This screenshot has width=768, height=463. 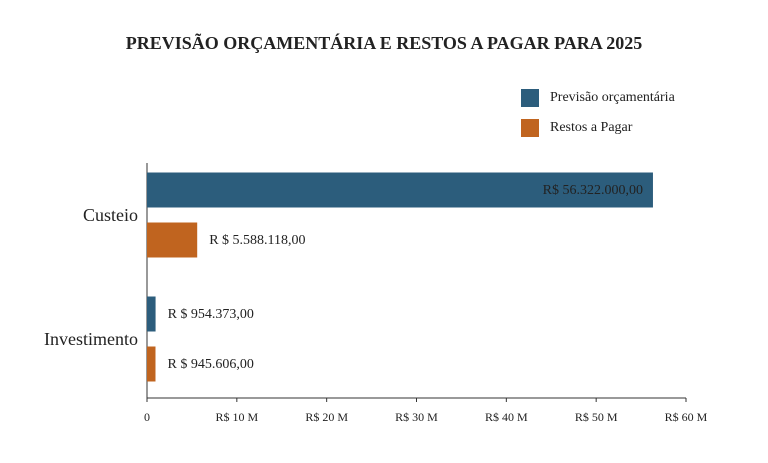 What do you see at coordinates (211, 314) in the screenshot?
I see `value-label: R $ 954.373,00` at bounding box center [211, 314].